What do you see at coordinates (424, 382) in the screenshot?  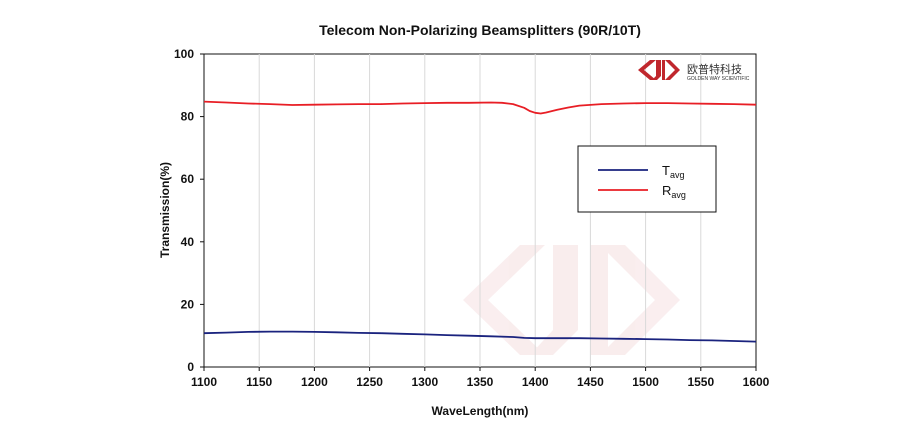 I see `x-tick-label: 1300` at bounding box center [424, 382].